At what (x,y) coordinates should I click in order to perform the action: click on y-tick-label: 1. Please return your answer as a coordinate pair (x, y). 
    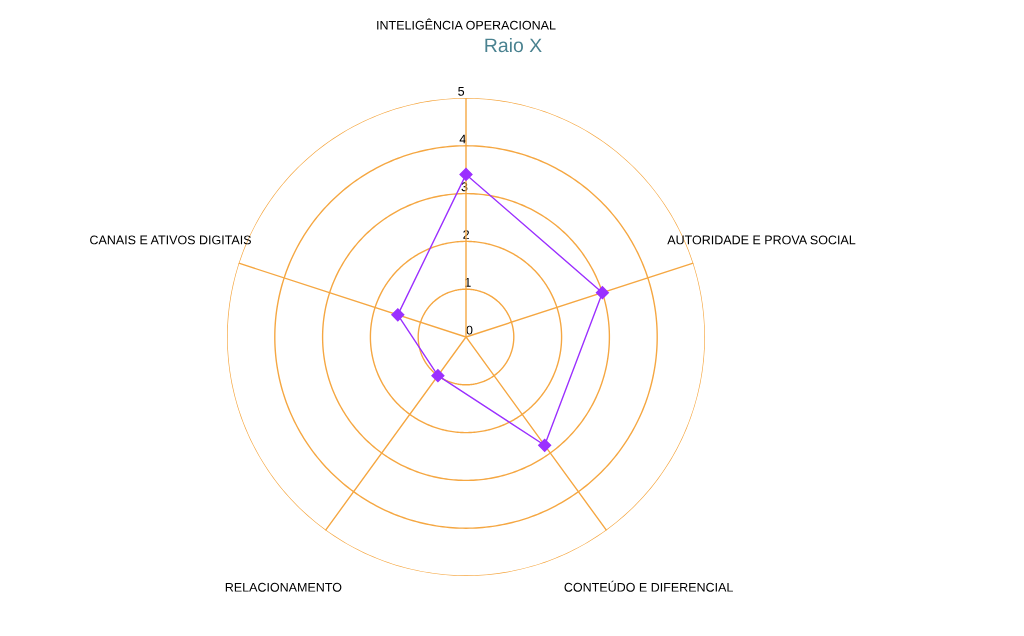
    Looking at the image, I should click on (468, 282).